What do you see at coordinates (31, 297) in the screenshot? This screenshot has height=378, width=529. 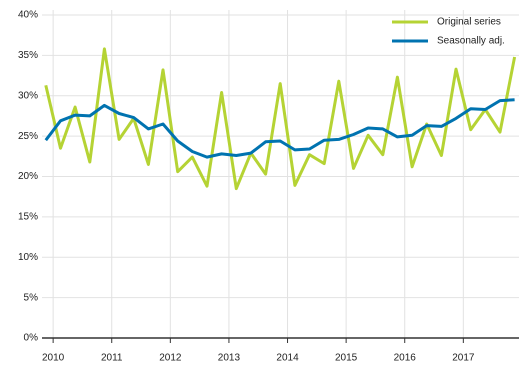 I see `y-tick-label: 5%` at bounding box center [31, 297].